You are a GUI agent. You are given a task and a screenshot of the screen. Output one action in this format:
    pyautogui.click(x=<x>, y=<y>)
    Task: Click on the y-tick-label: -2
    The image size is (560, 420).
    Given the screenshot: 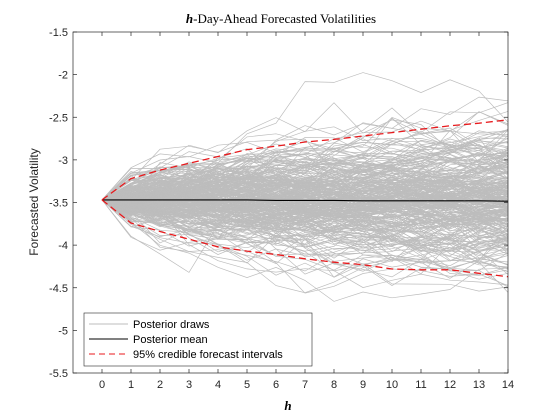 What is the action you would take?
    pyautogui.click(x=63, y=76)
    